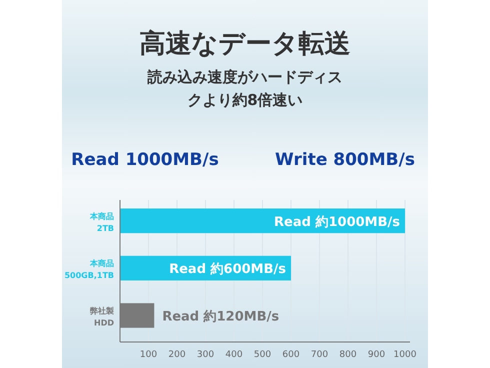 This screenshot has width=490, height=368. I want to click on x-tick-label: 900, so click(377, 355).